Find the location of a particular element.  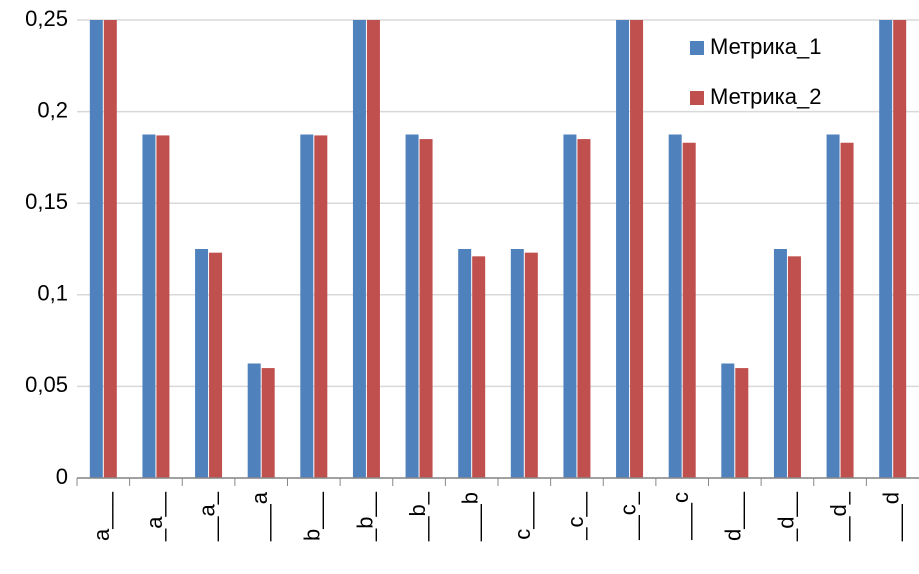

x-tick-label: d___ is located at coordinates (733, 516).